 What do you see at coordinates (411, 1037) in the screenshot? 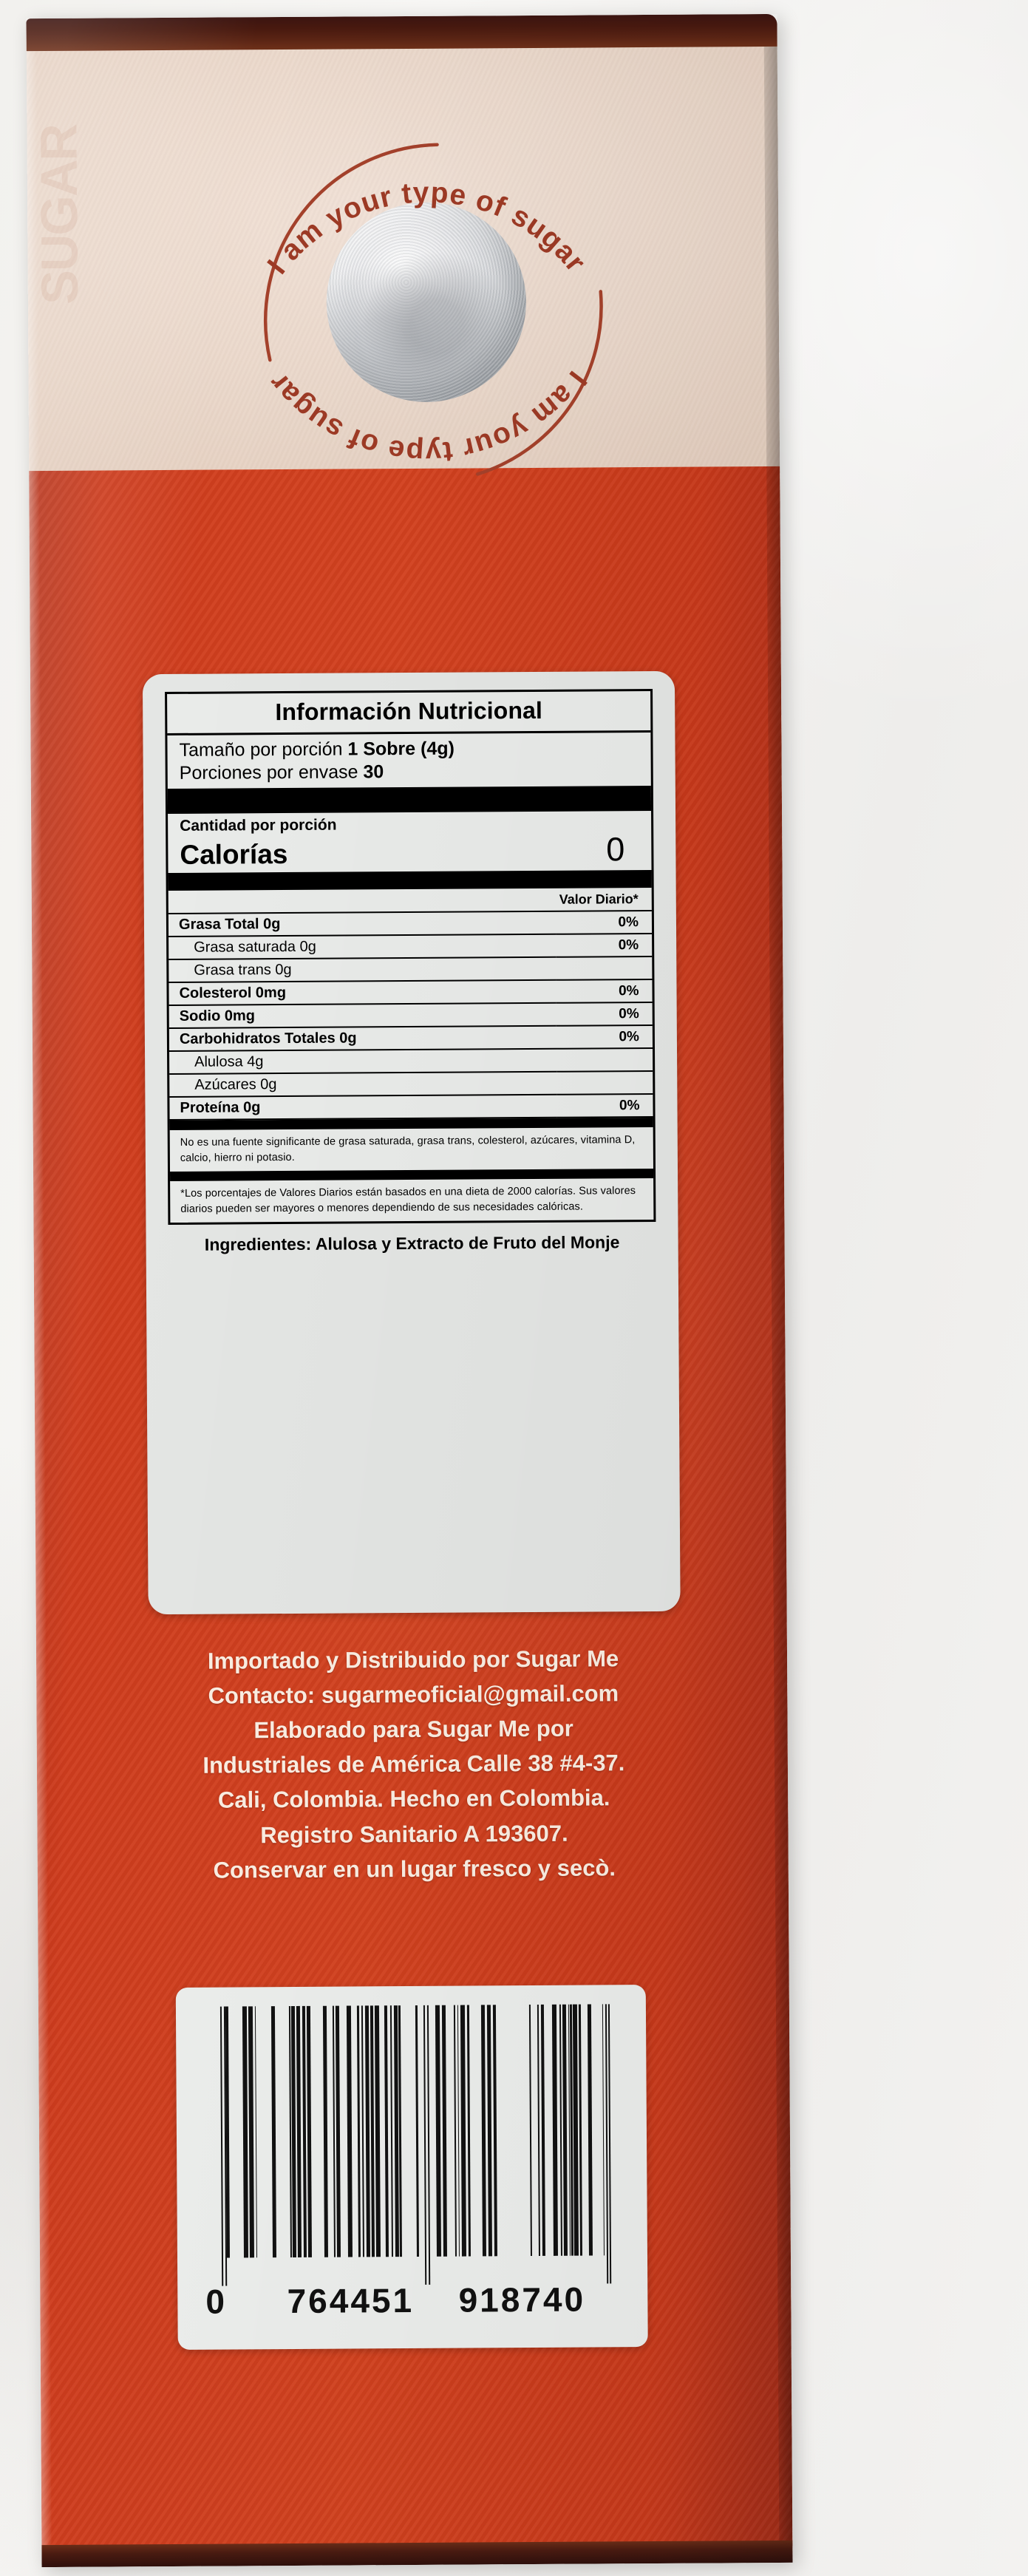
I see `nutrient-row: Carbohidratos Totales 0g 0%` at bounding box center [411, 1037].